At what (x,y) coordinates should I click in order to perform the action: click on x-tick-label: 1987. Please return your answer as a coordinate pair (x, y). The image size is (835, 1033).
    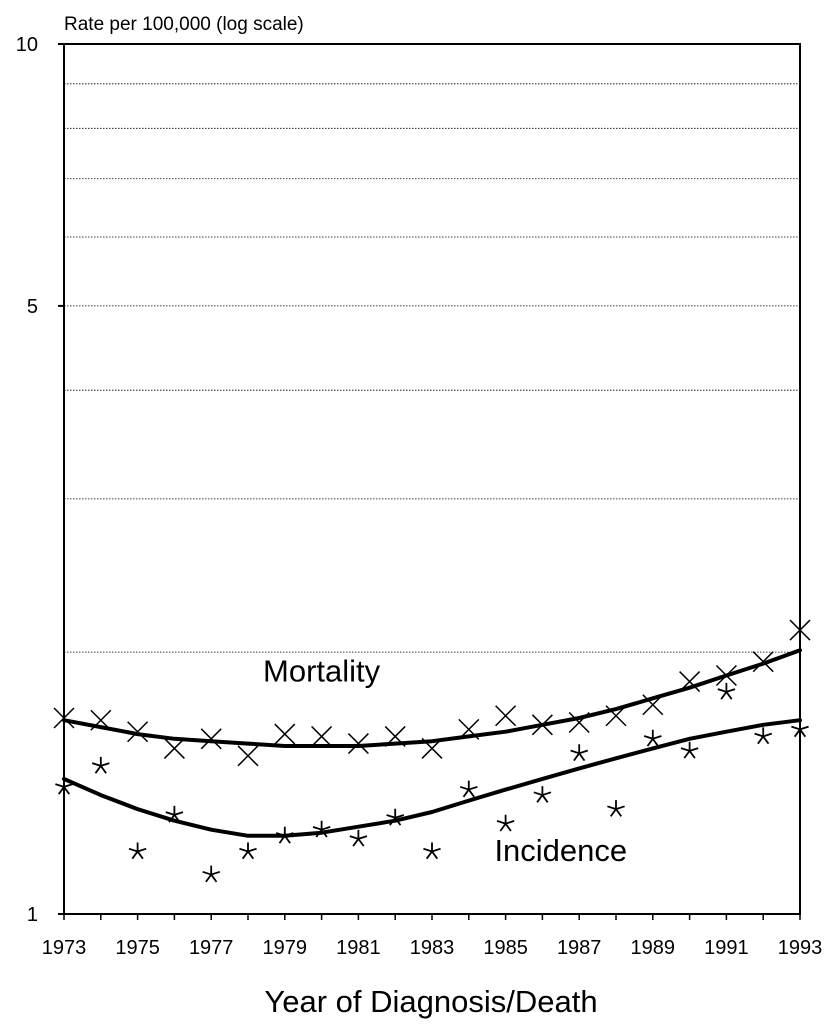
    Looking at the image, I should click on (579, 948).